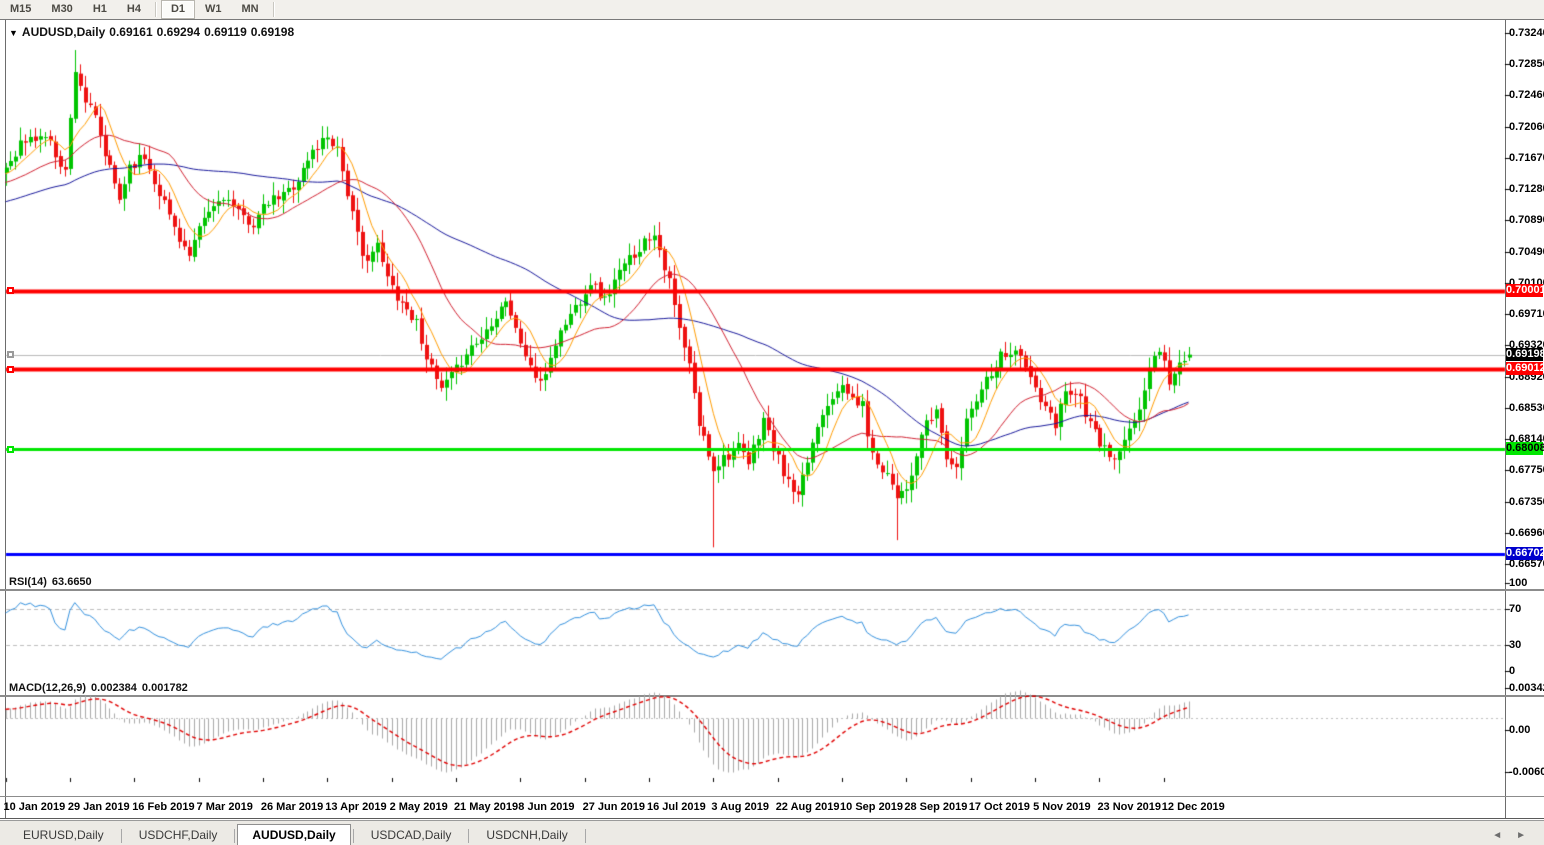 This screenshot has width=1544, height=845. Describe the element at coordinates (1525, 553) in the screenshot. I see `price-label-support-line-0.66702: 0.66702` at that location.